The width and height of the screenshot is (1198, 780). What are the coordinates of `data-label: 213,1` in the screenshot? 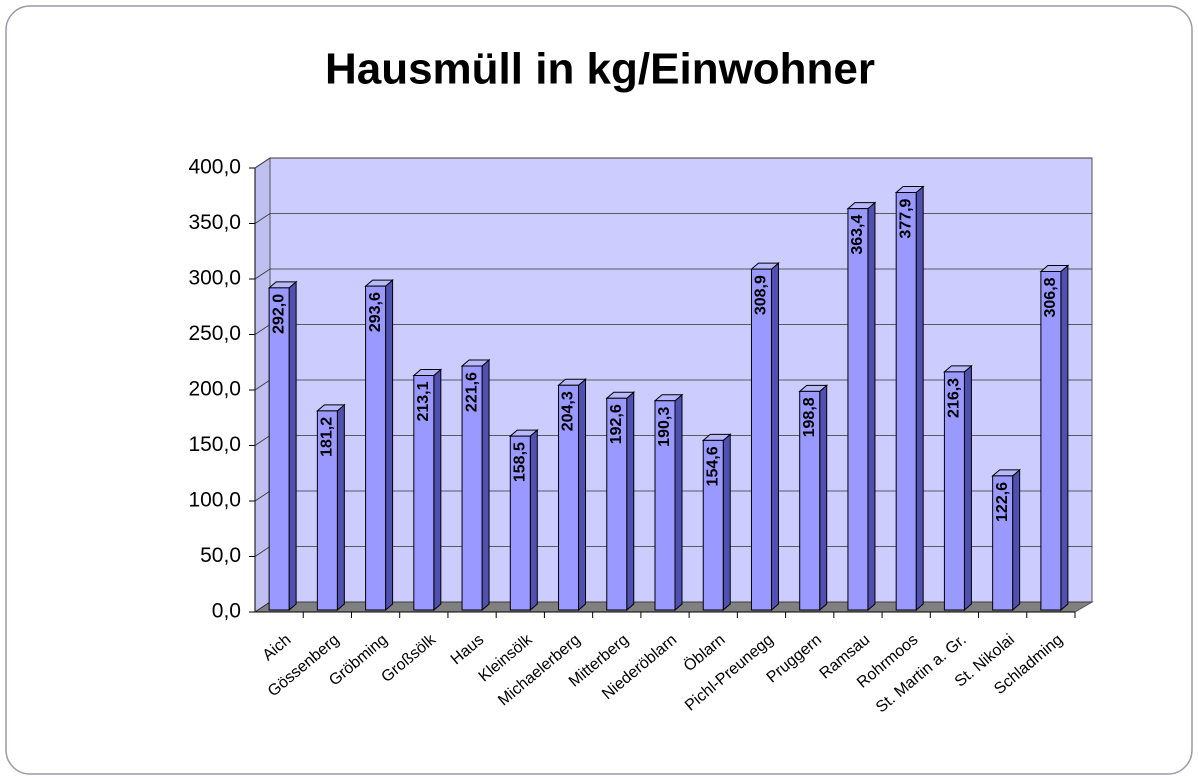 It's located at (423, 401).